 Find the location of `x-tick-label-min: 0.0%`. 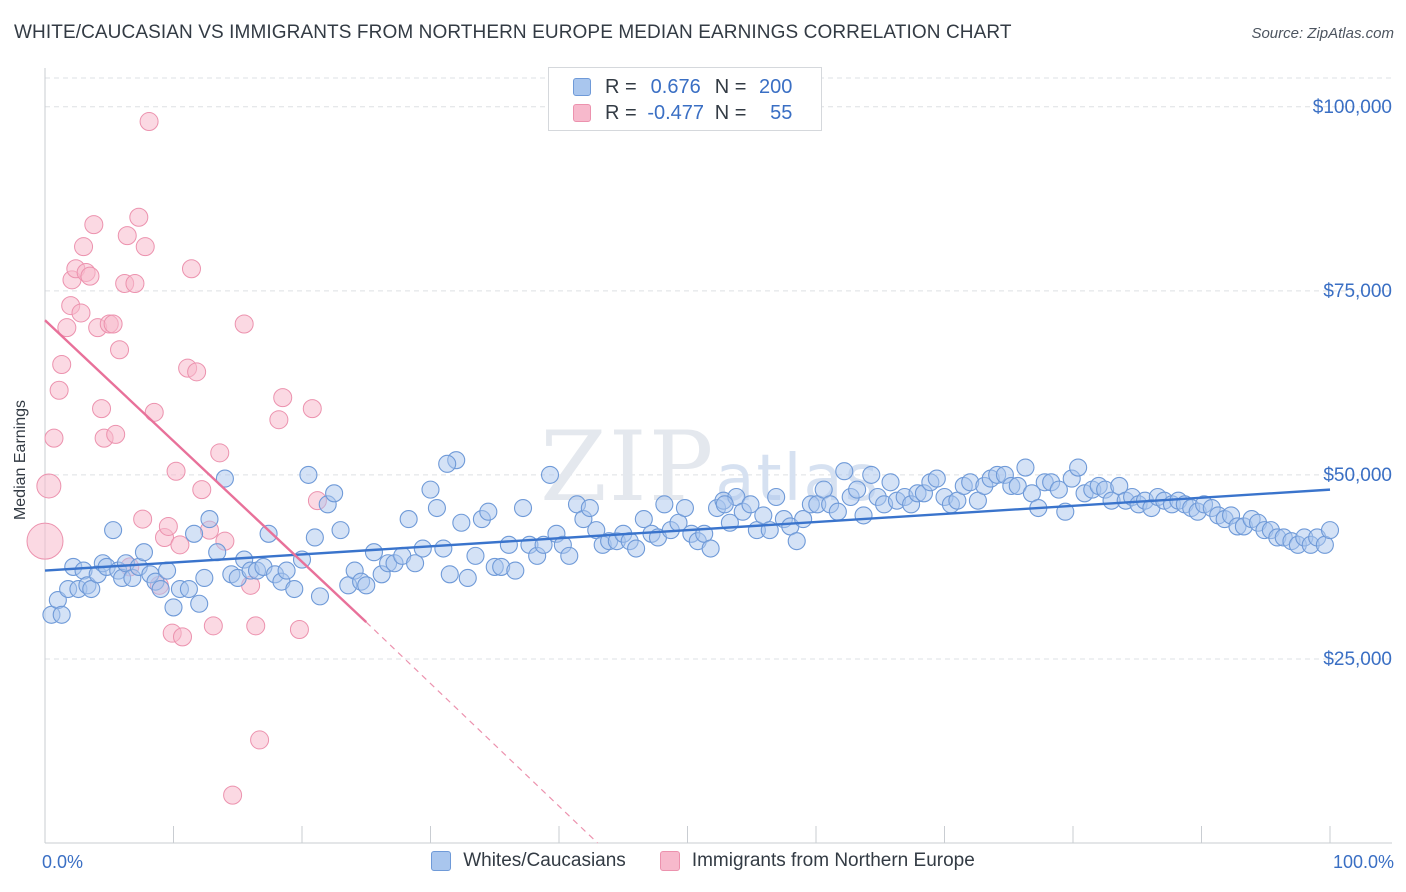

x-tick-label-min: 0.0% is located at coordinates (63, 862).